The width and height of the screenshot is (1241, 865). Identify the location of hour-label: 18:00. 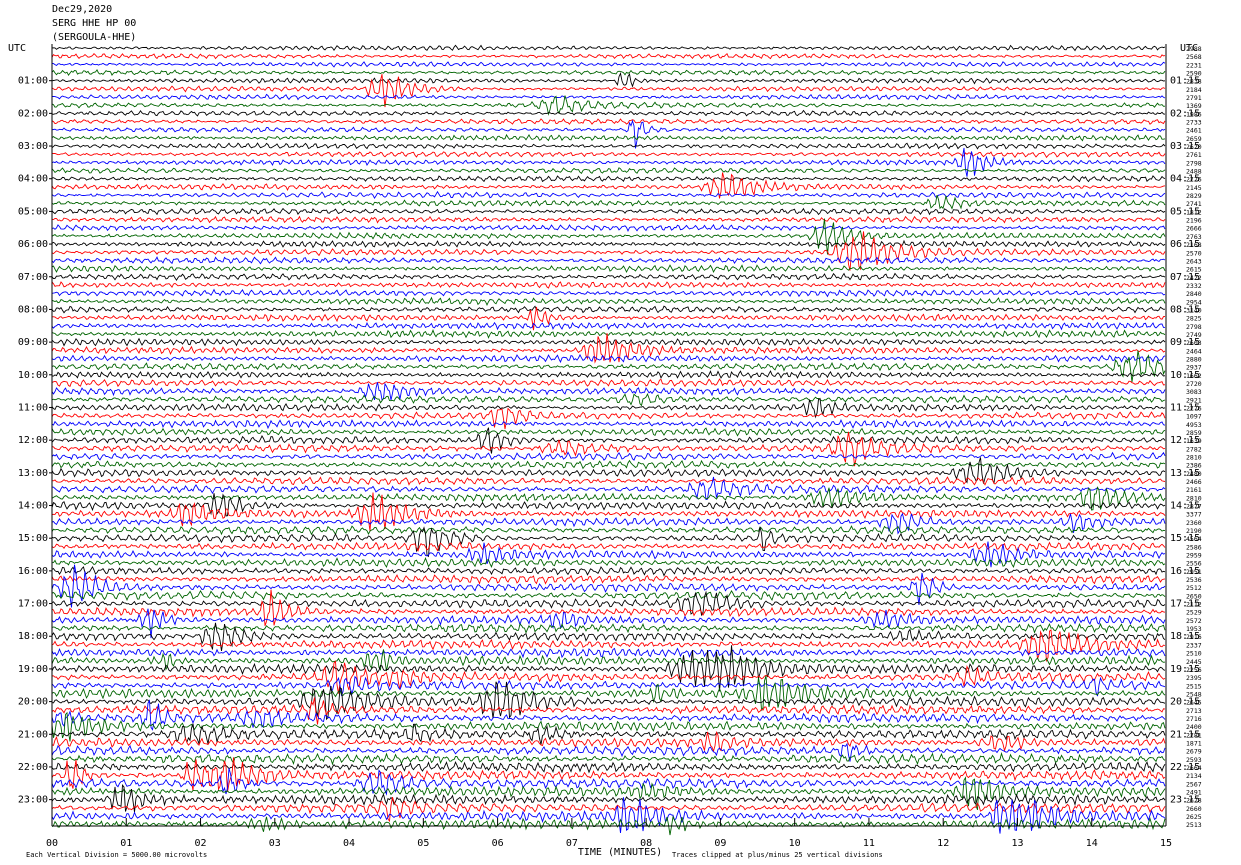
(33, 636).